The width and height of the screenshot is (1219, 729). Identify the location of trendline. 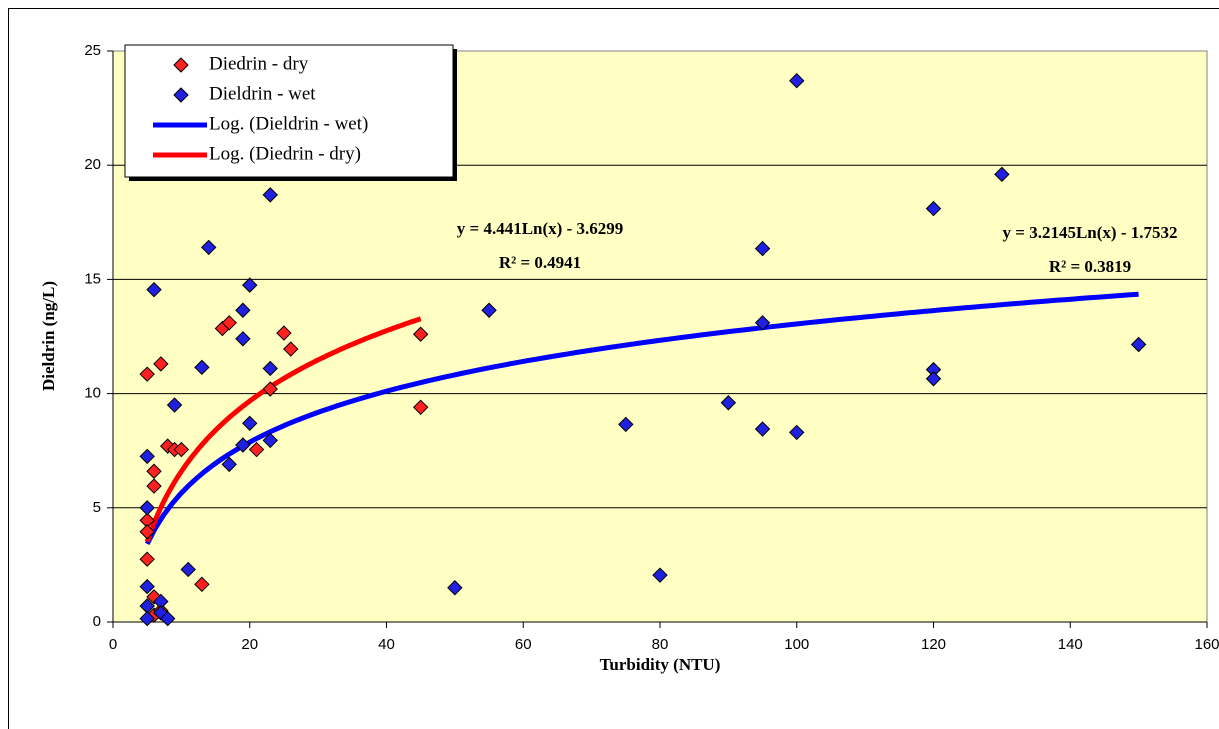
(283, 429).